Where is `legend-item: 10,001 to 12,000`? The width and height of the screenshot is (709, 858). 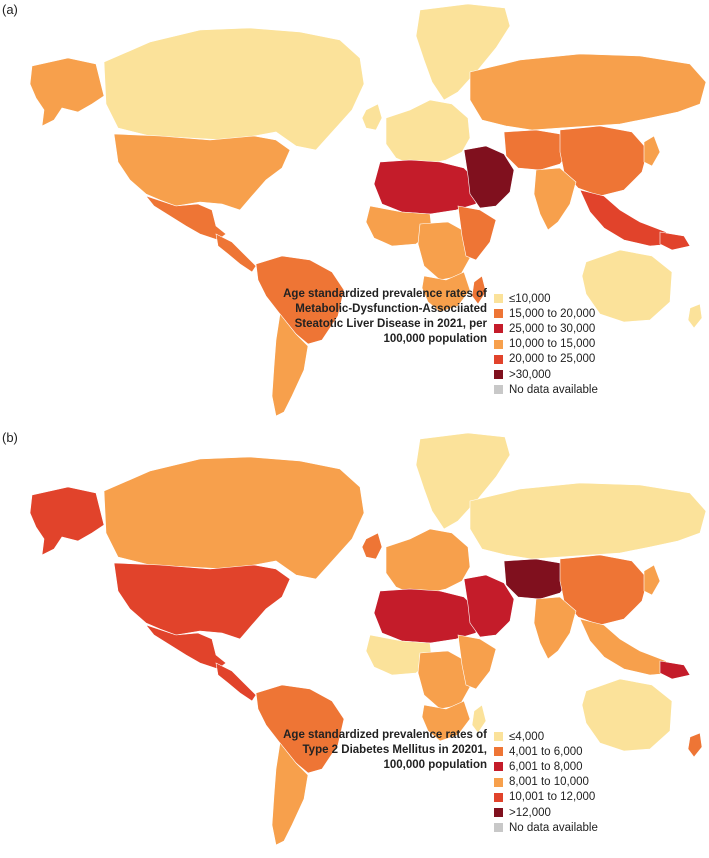
legend-item: 10,001 to 12,000 is located at coordinates (546, 797).